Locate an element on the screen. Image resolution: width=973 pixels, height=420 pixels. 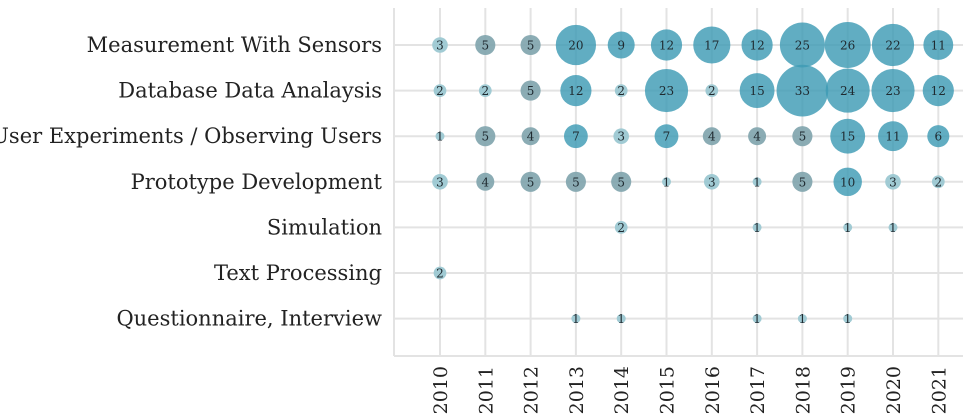
bubble-value-label: 6 is located at coordinates (938, 137).